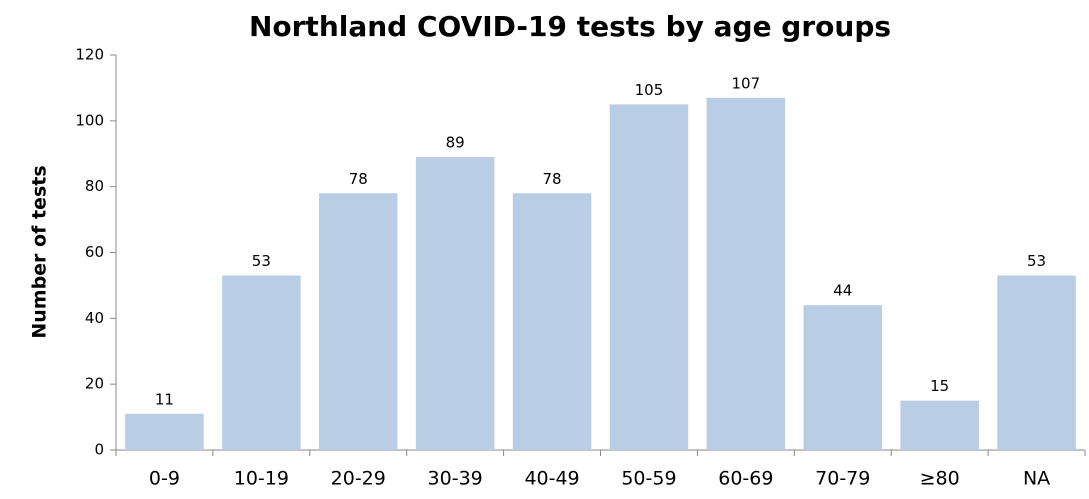 This screenshot has height=499, width=1089. Describe the element at coordinates (455, 143) in the screenshot. I see `data-label: 89` at that location.